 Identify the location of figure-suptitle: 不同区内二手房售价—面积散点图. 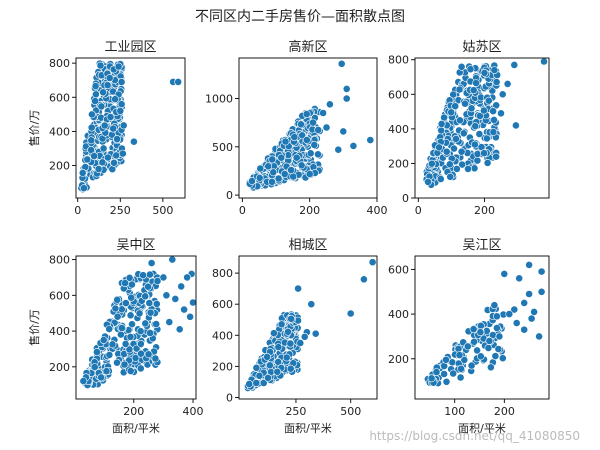
(300, 17).